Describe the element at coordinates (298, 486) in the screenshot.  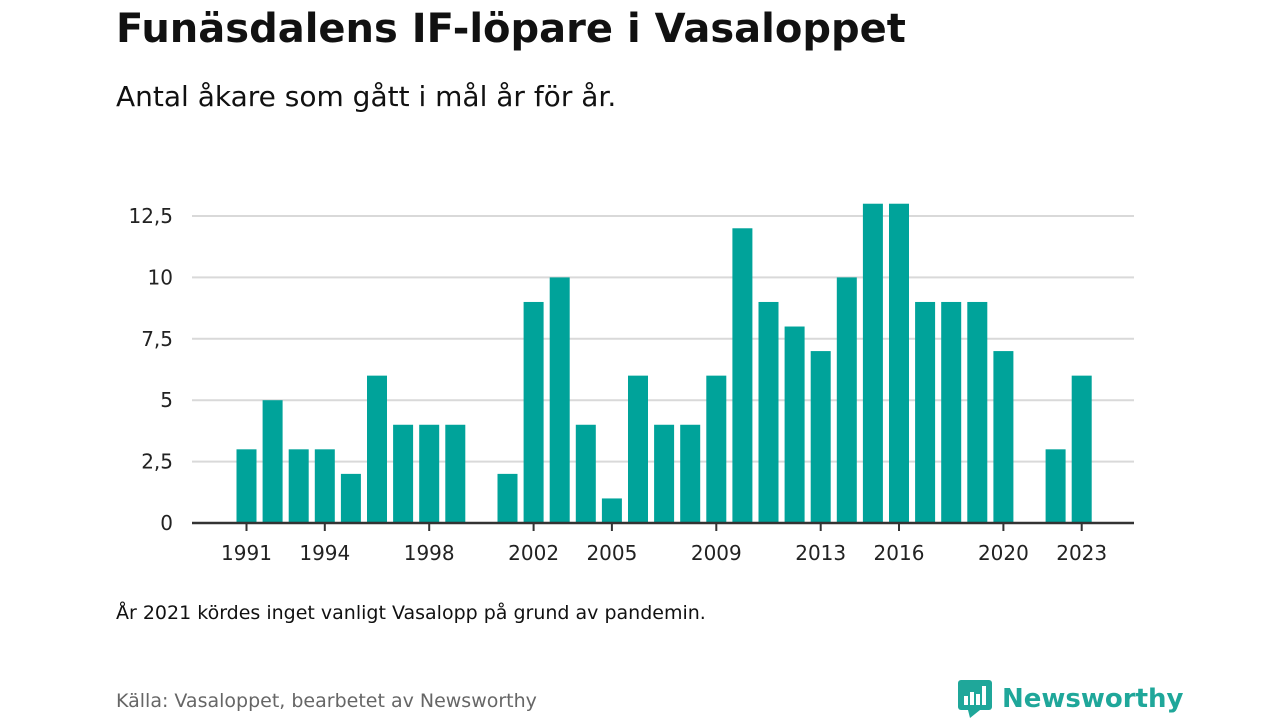
I see `bar-1993` at that location.